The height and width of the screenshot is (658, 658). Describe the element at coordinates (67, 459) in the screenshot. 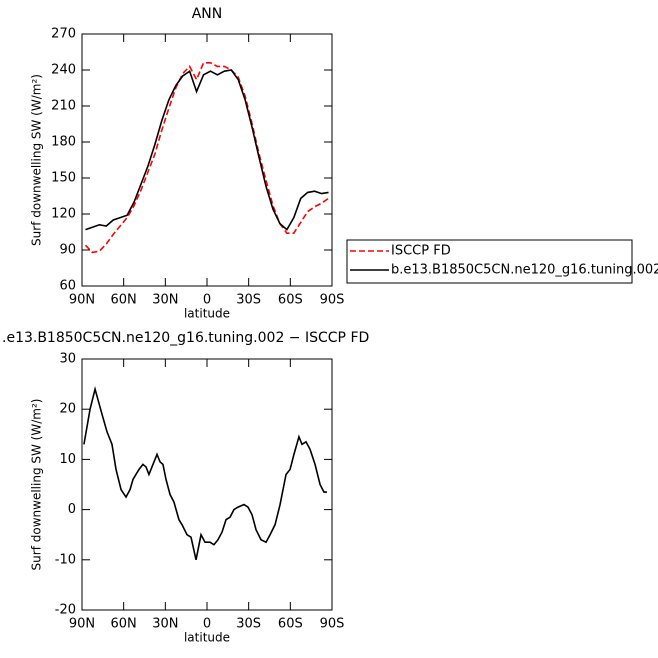

I see `y-tick-label: 10` at that location.